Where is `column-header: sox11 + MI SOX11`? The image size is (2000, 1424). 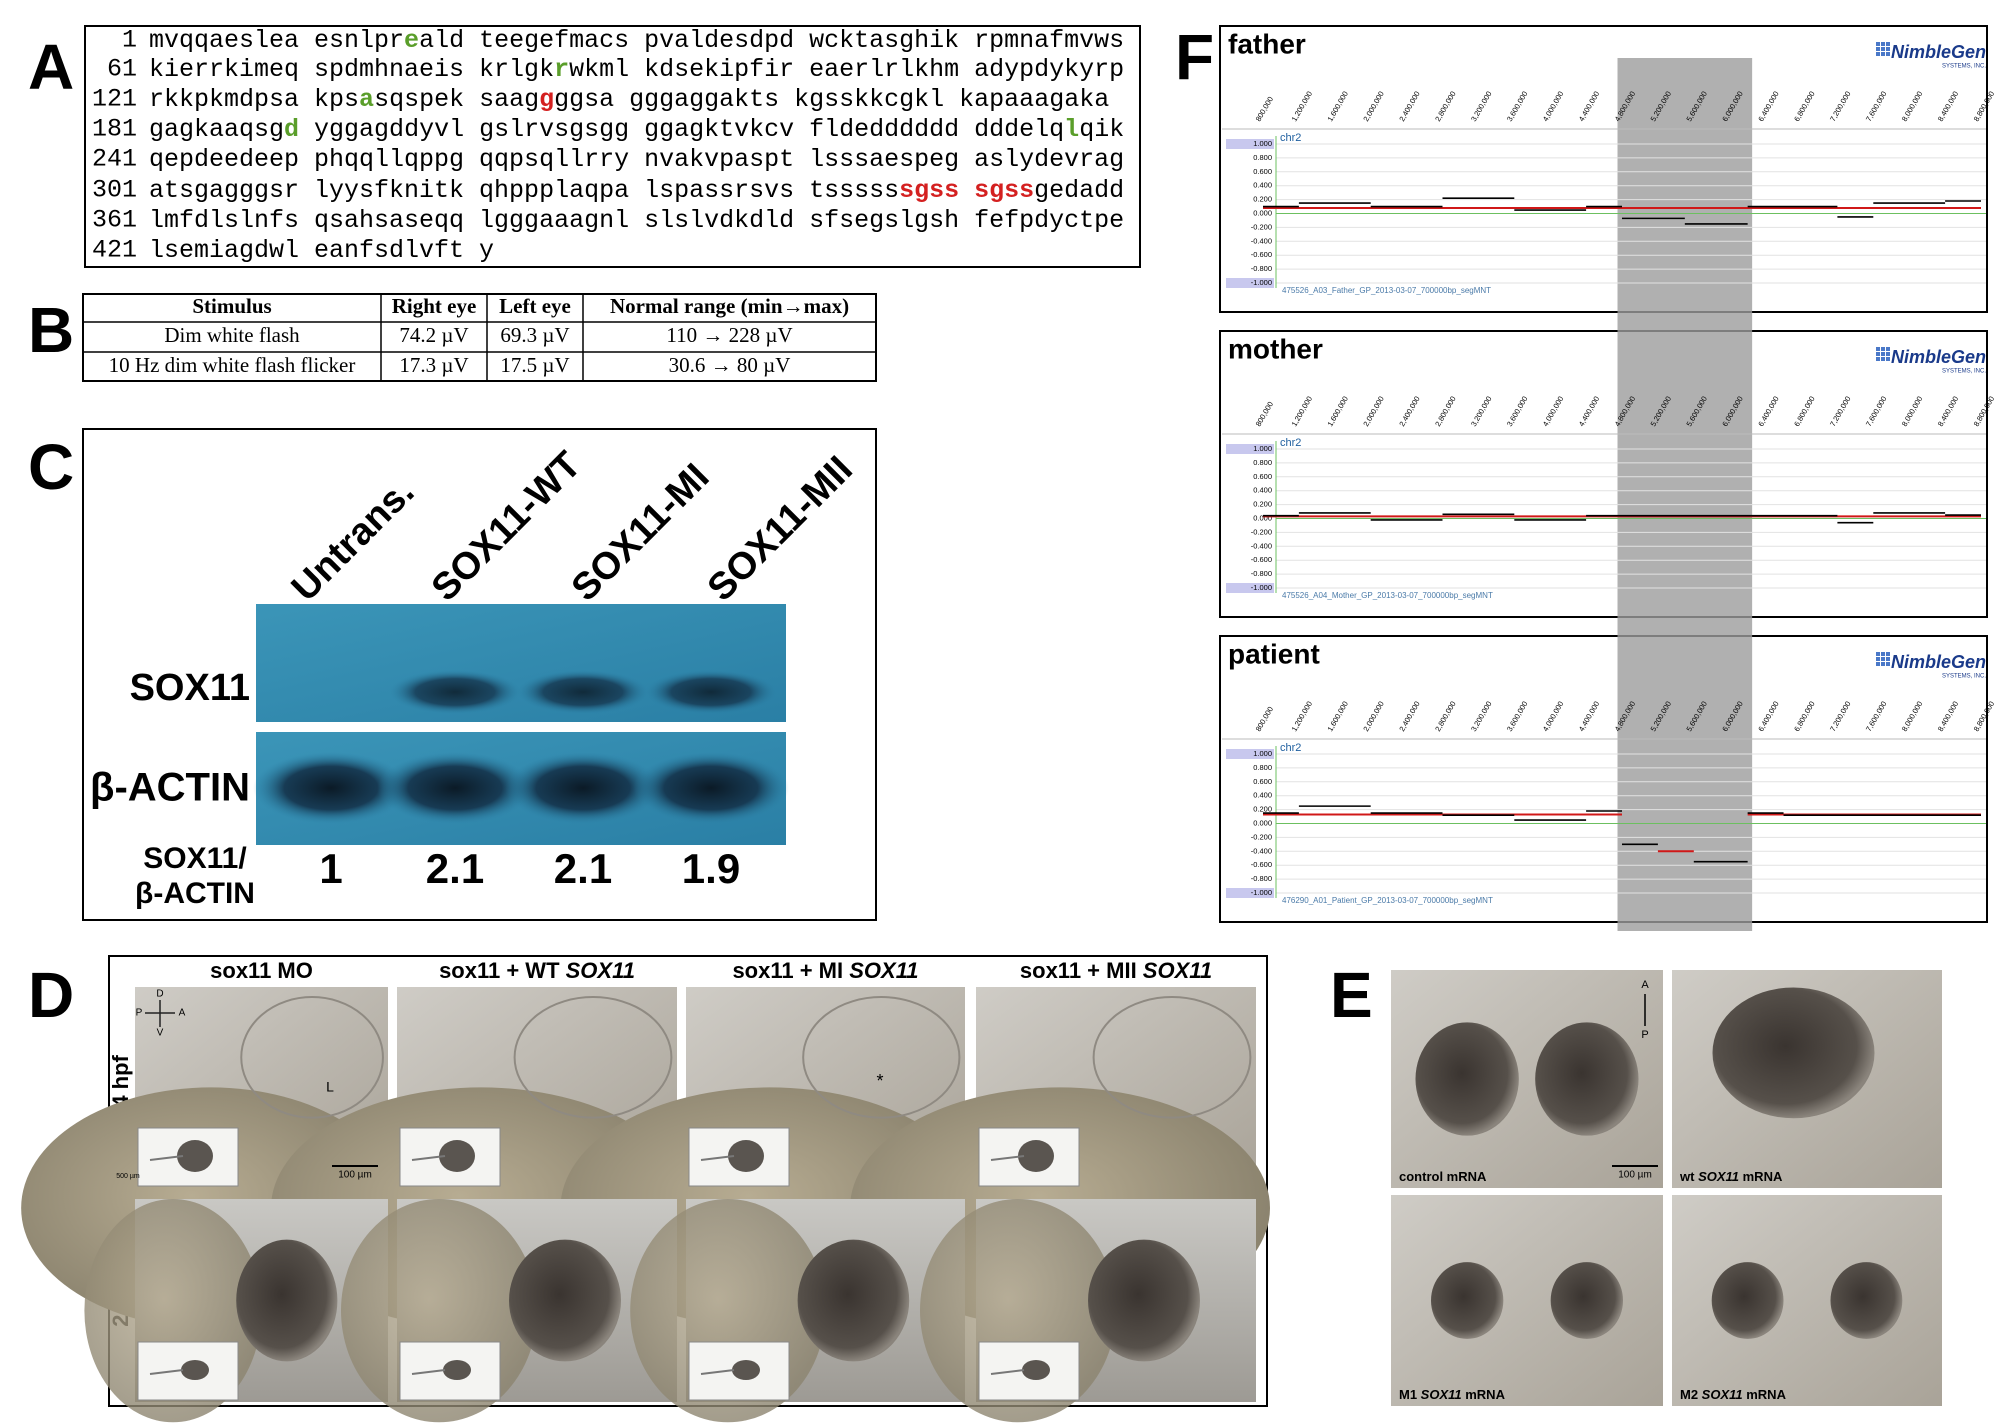 column-header: sox11 + MI SOX11 is located at coordinates (825, 970).